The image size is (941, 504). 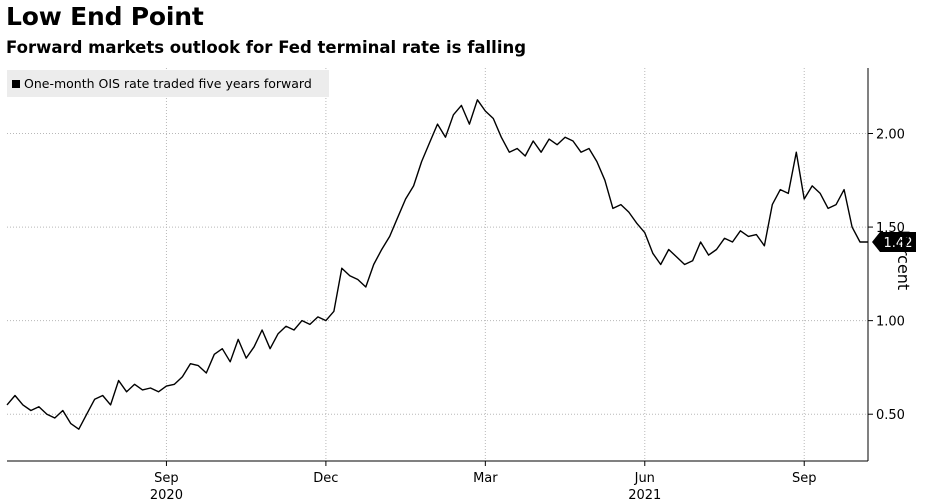 I want to click on last-value-label: 1.42, so click(x=898, y=243).